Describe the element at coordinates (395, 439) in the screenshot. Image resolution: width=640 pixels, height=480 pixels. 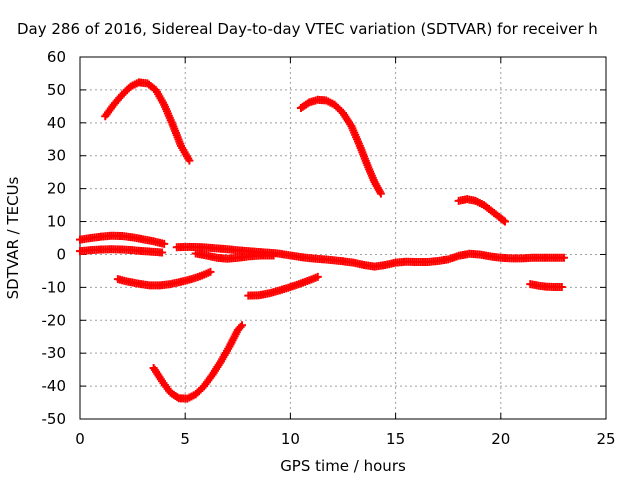
I see `x-tick-label: 15` at that location.